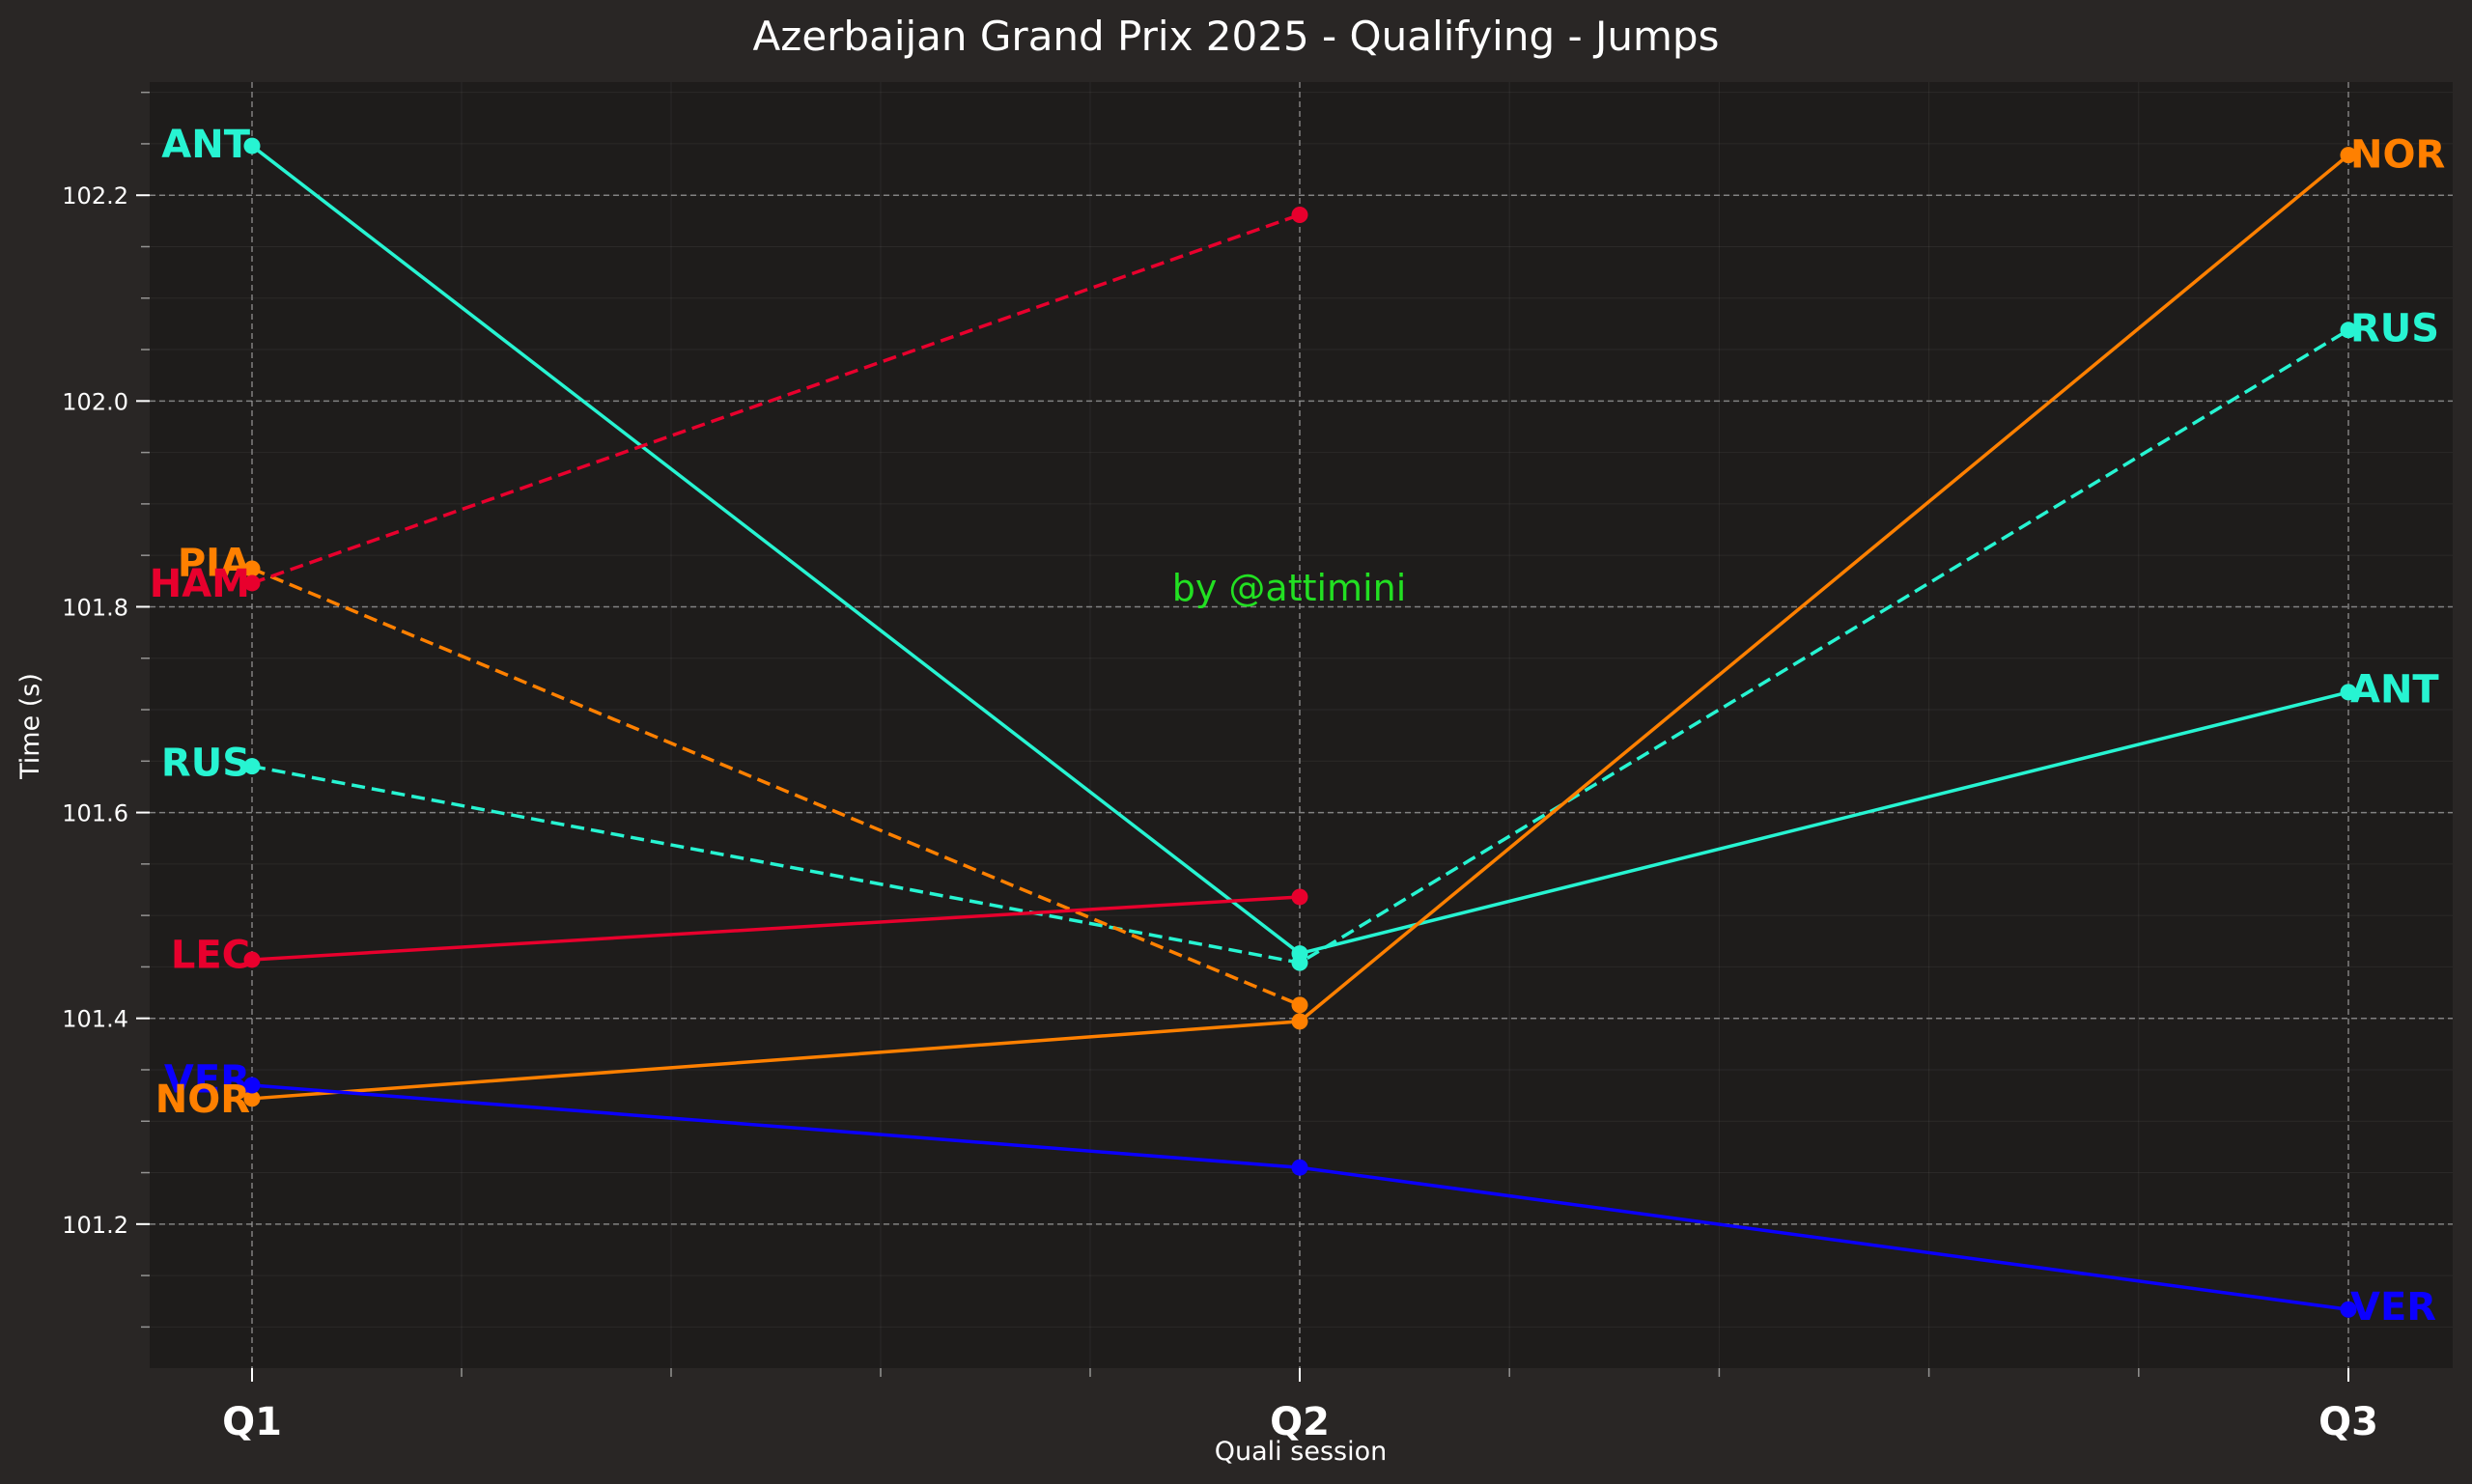 This screenshot has height=1484, width=2472. I want to click on start-label-pia: PIA, so click(214, 564).